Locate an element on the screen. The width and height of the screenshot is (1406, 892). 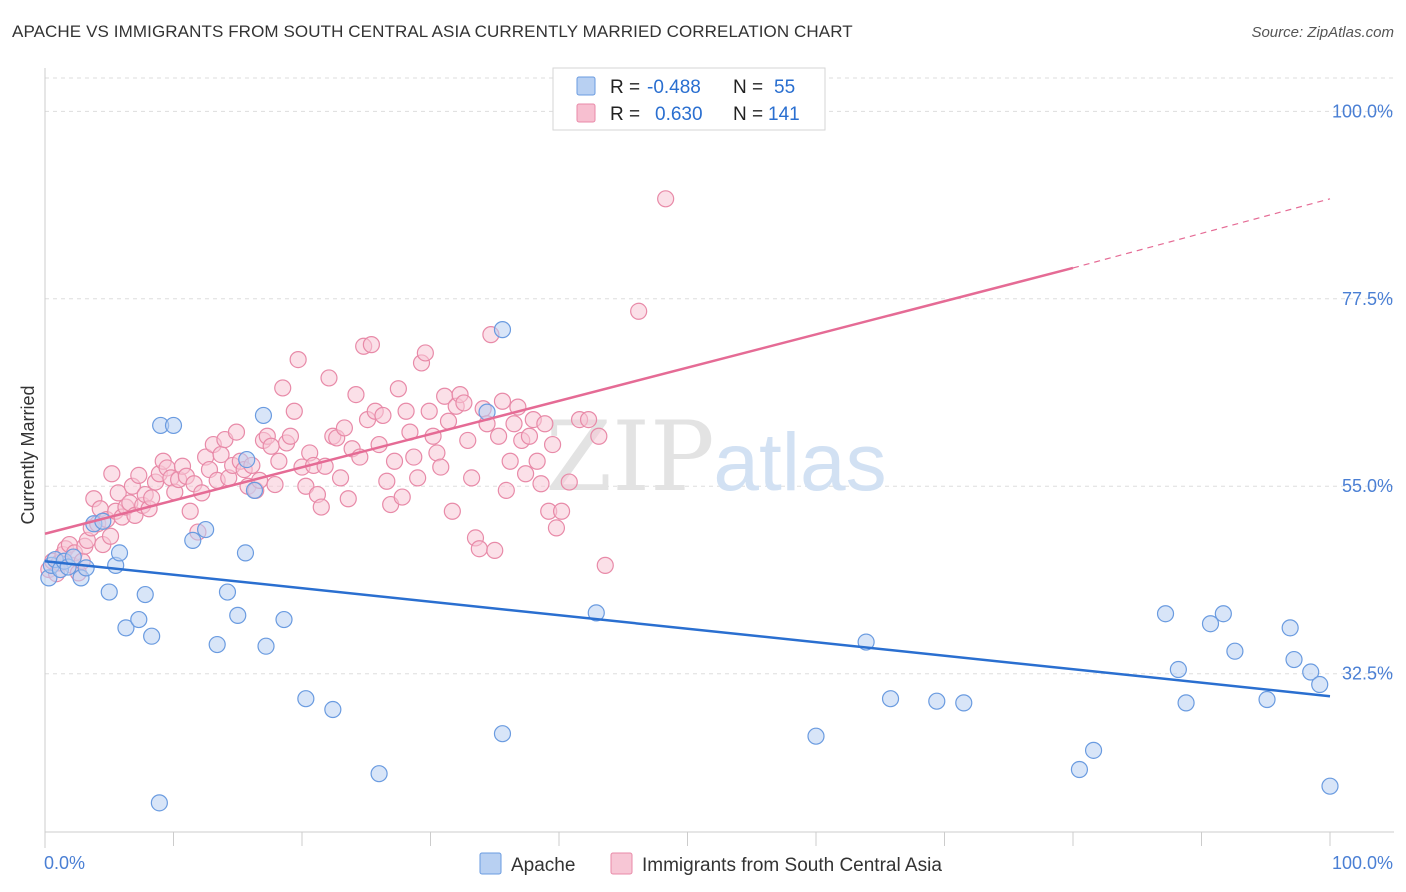
y-axis-label: Currently Married is located at coordinates (28, 454).